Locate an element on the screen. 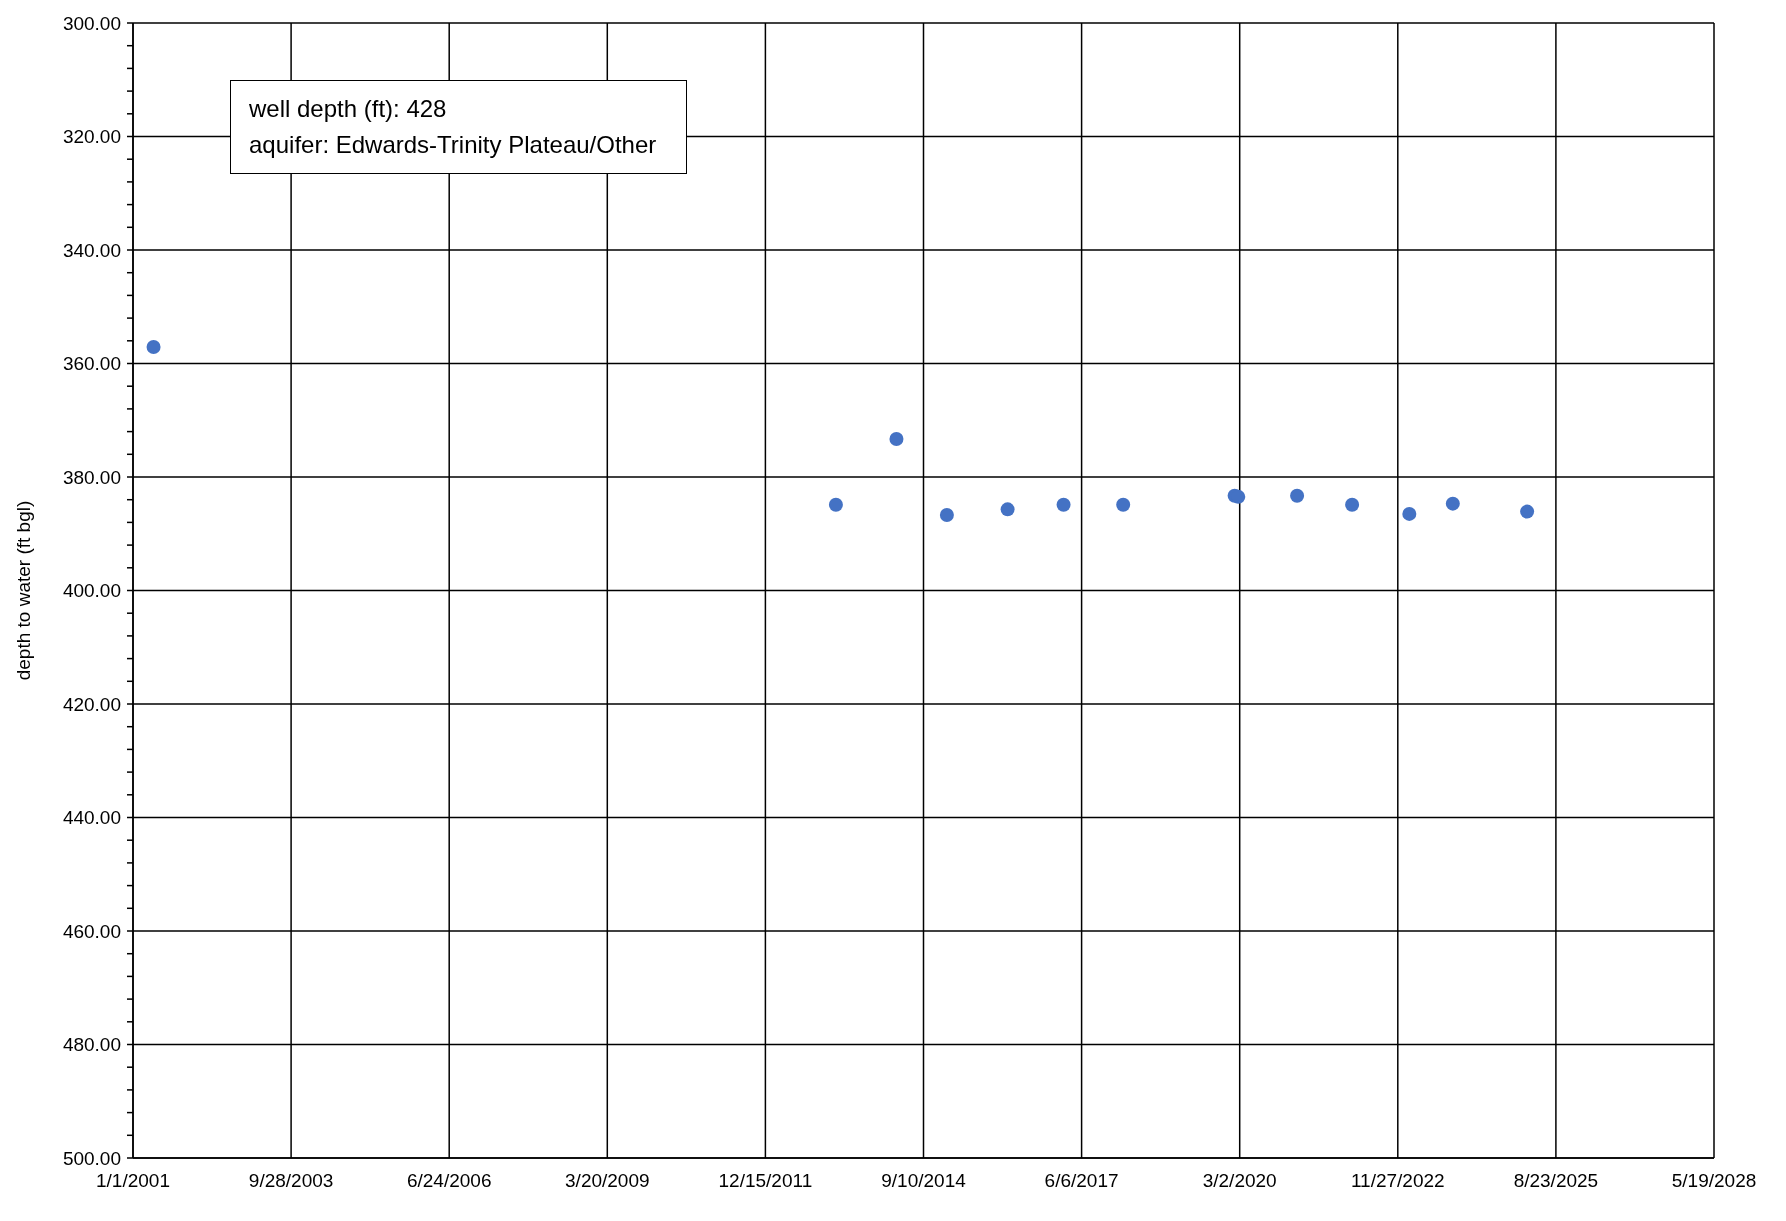 The image size is (1786, 1221). y-tick-label: 400.00 is located at coordinates (91, 591).